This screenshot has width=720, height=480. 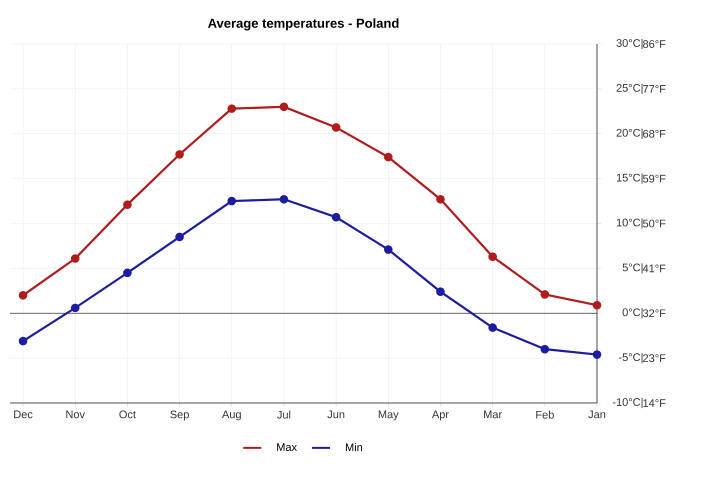 I want to click on y2-tick-label: 77°F, so click(x=654, y=89).